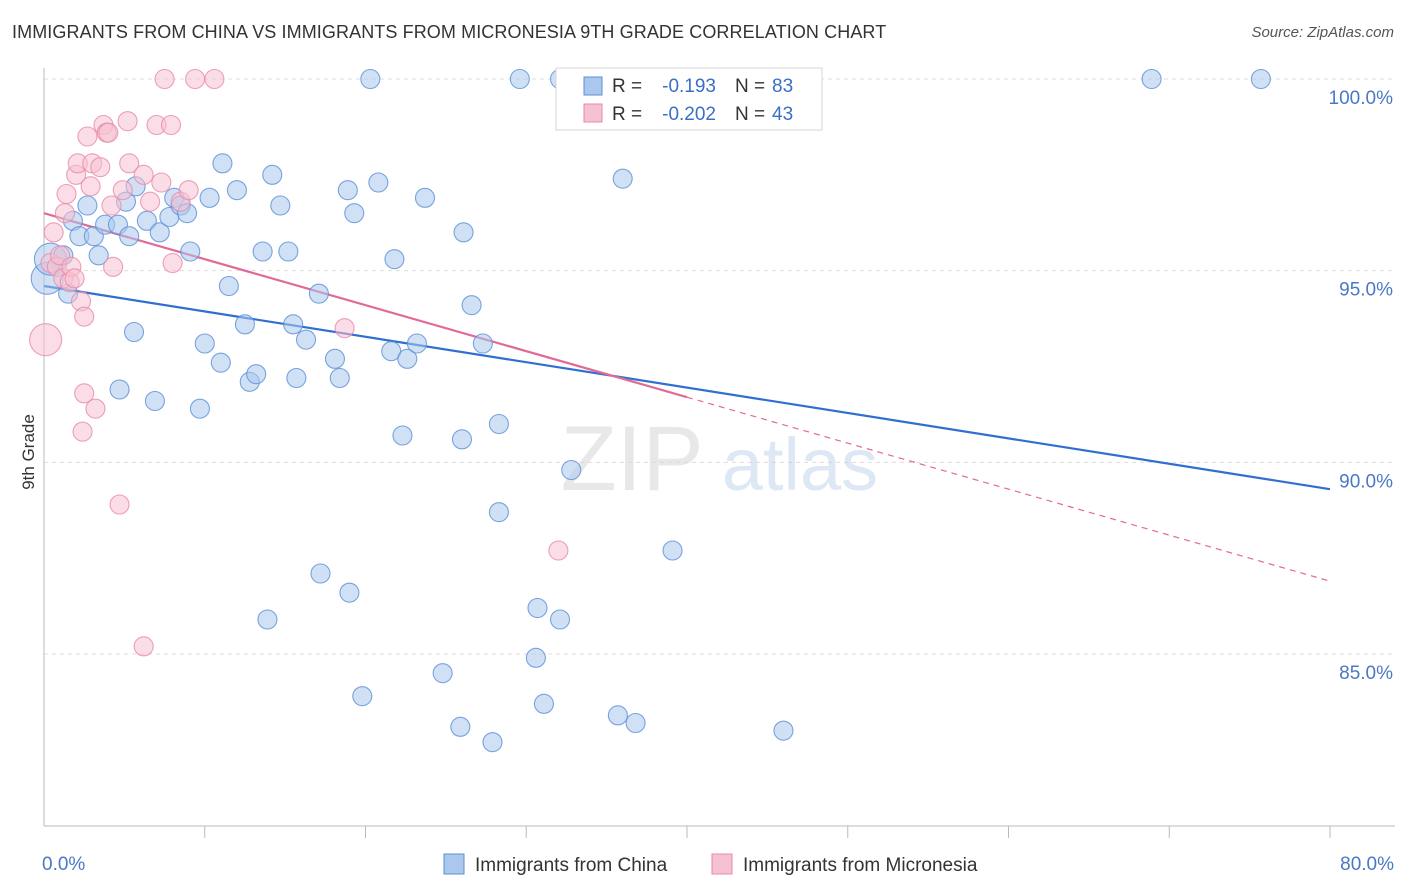 The width and height of the screenshot is (1406, 892). What do you see at coordinates (63, 864) in the screenshot?
I see `x-tick-label: 0.0%` at bounding box center [63, 864].